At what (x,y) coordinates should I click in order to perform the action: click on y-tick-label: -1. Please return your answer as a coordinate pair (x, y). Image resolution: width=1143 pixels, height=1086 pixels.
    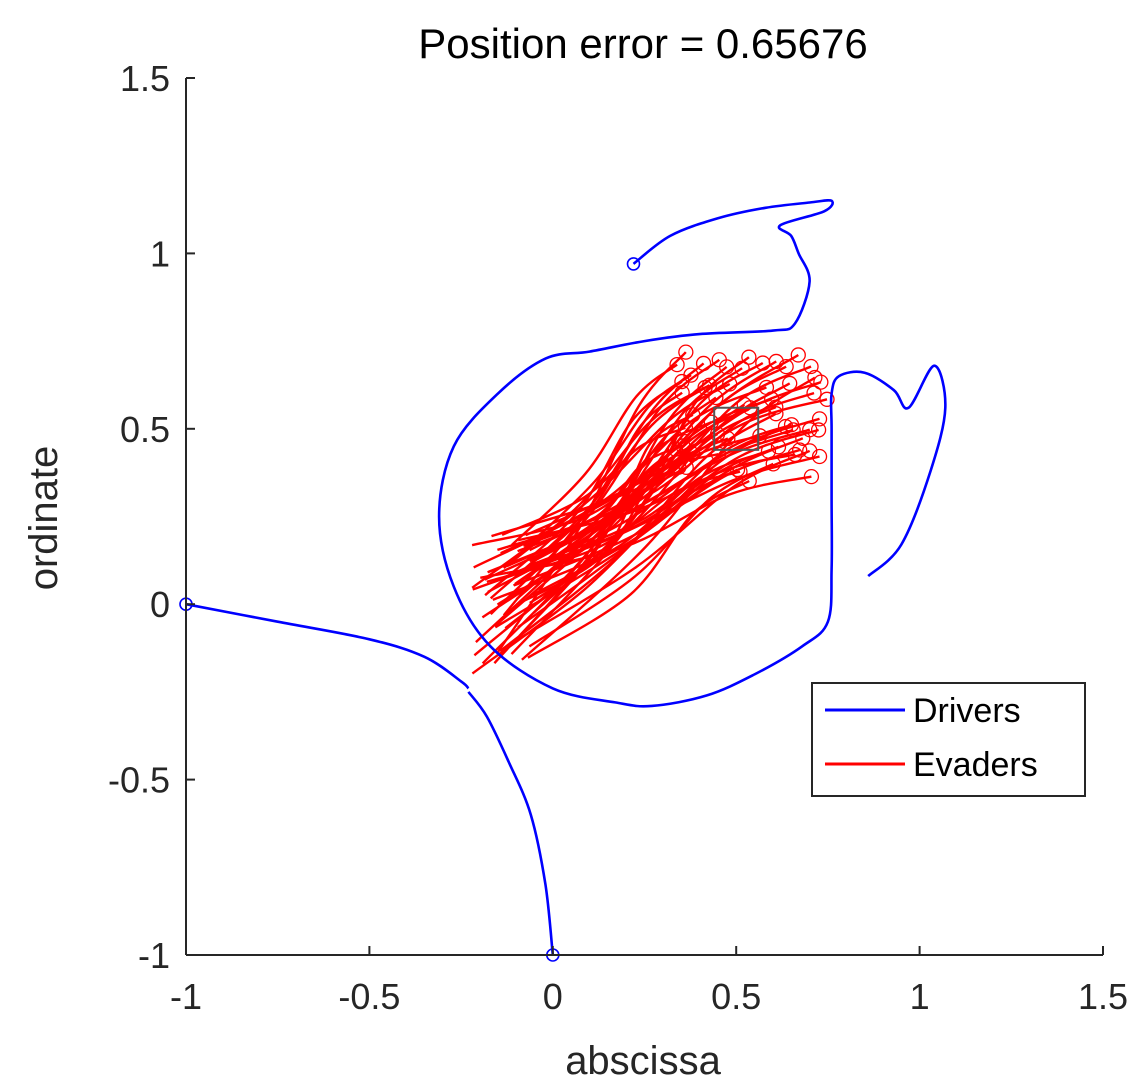
    Looking at the image, I should click on (154, 955).